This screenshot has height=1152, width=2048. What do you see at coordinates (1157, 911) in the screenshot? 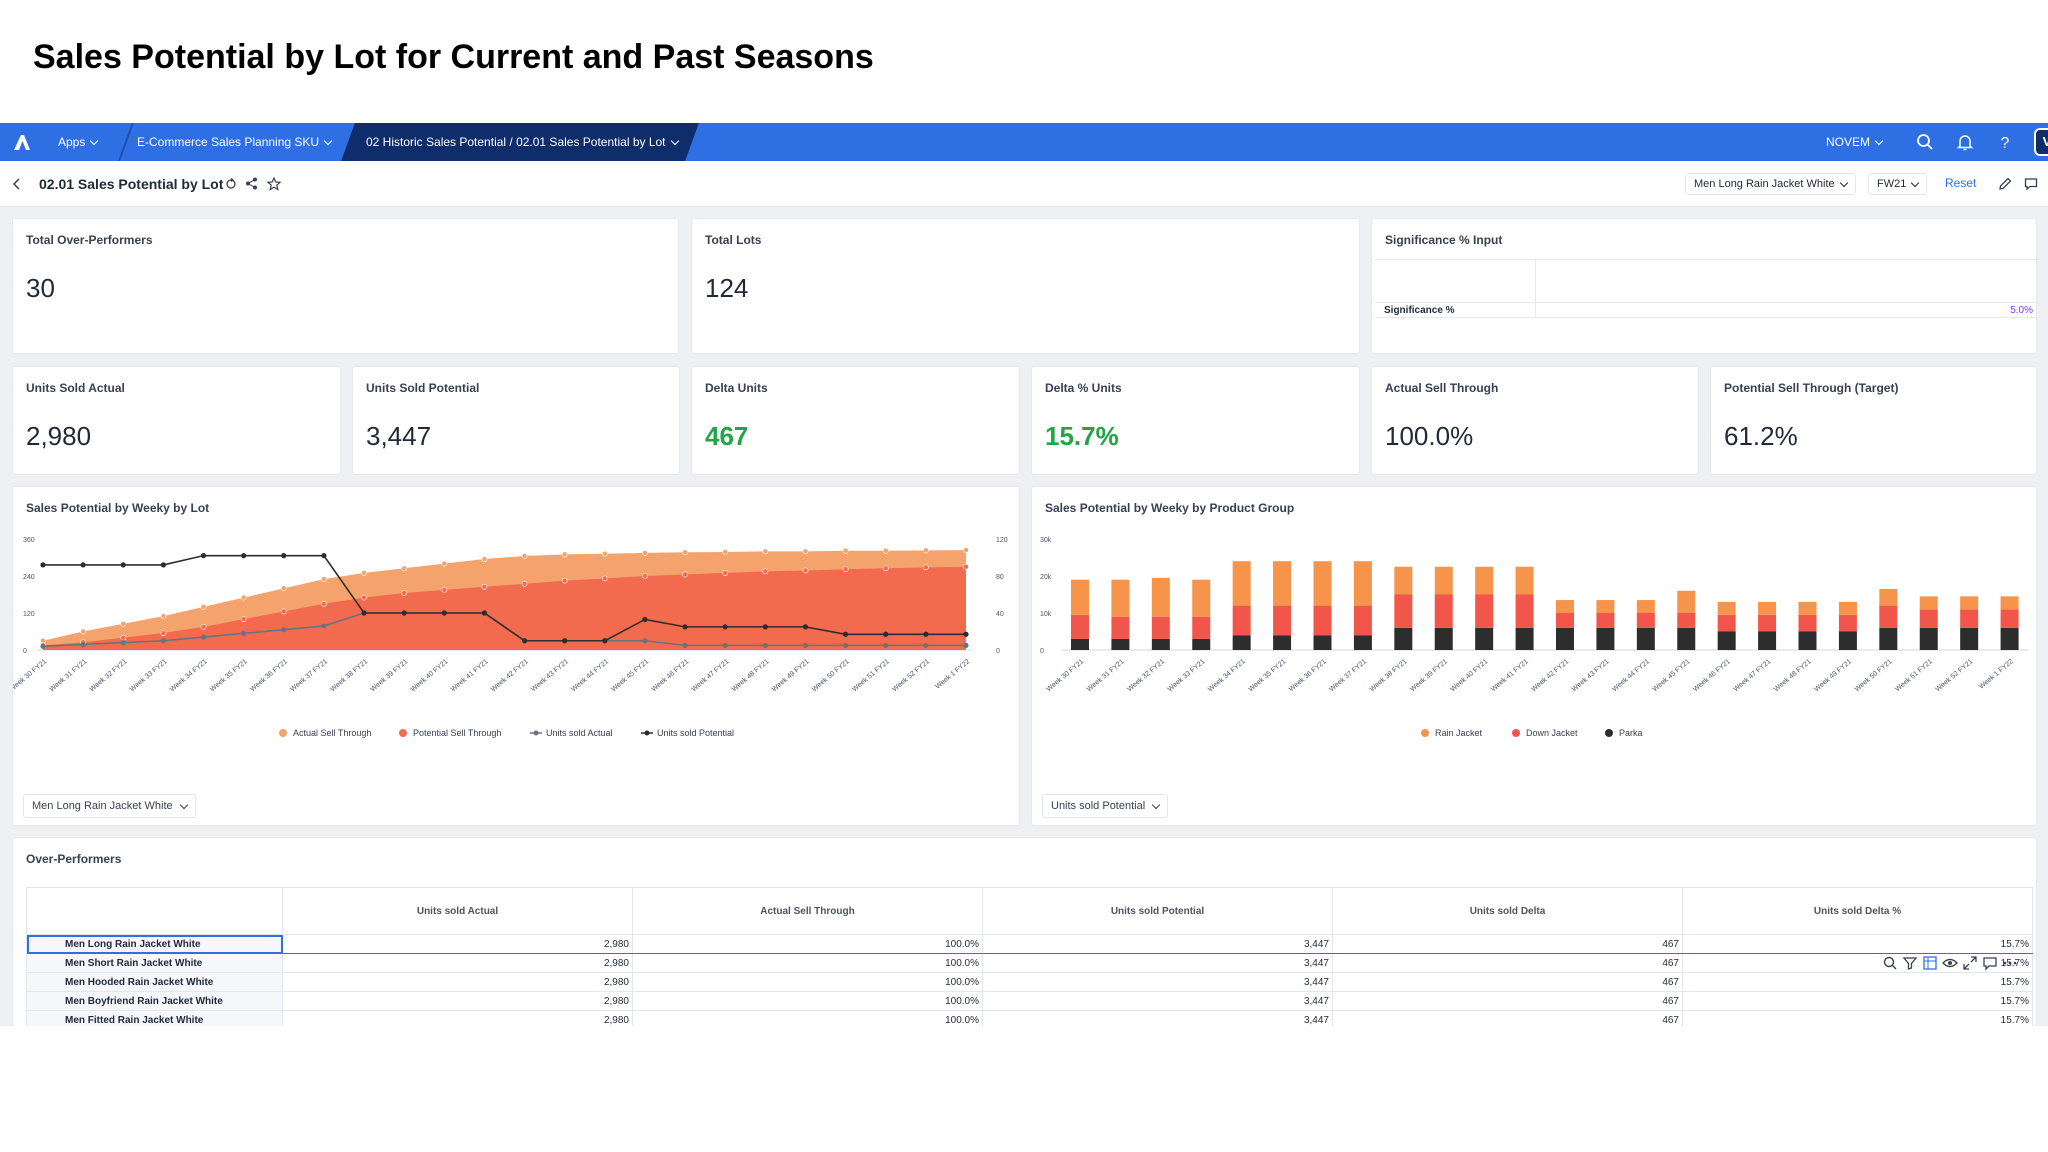
I see `column-header: Units sold Potential` at bounding box center [1157, 911].